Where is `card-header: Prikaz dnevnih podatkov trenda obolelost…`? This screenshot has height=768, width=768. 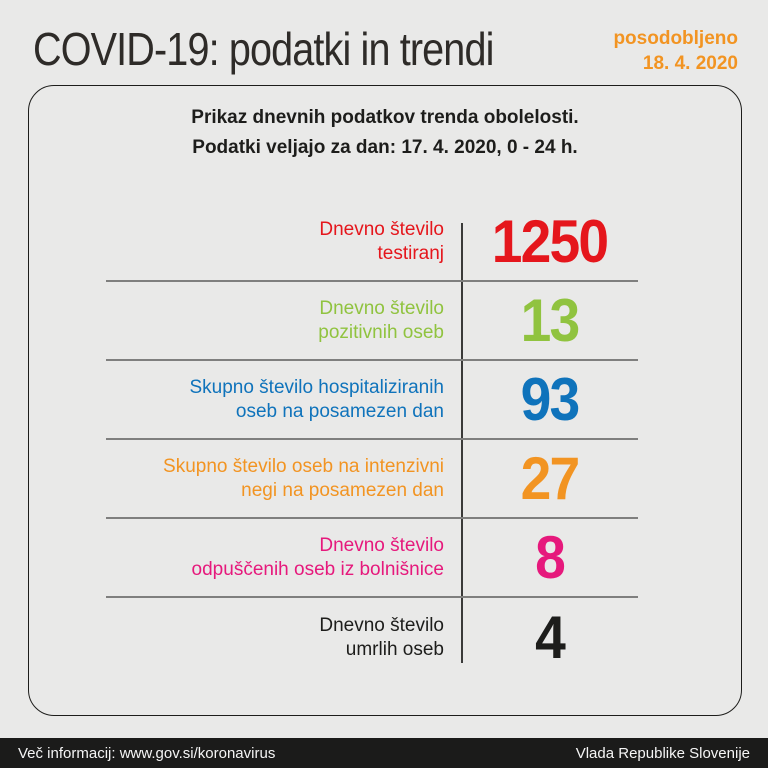
card-header: Prikaz dnevnih podatkov trenda obolelost… is located at coordinates (385, 133).